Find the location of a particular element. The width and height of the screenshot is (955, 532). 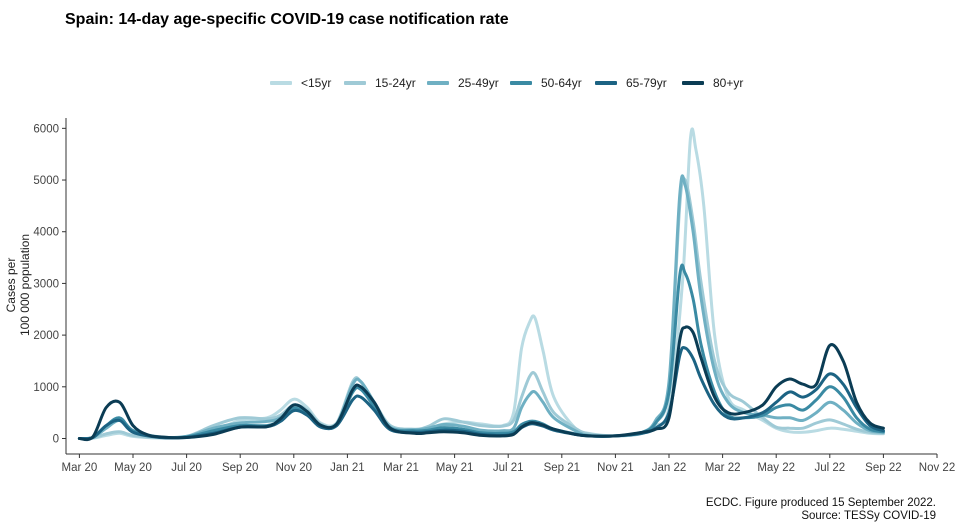

x-tick-label: Nov 20 is located at coordinates (294, 468).